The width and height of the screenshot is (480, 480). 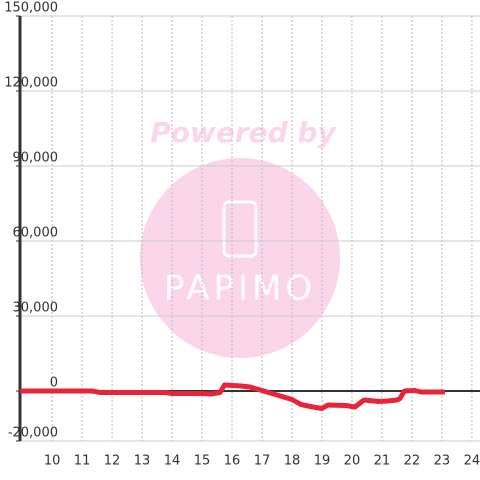 What do you see at coordinates (202, 461) in the screenshot?
I see `x-tick-label: 15` at bounding box center [202, 461].